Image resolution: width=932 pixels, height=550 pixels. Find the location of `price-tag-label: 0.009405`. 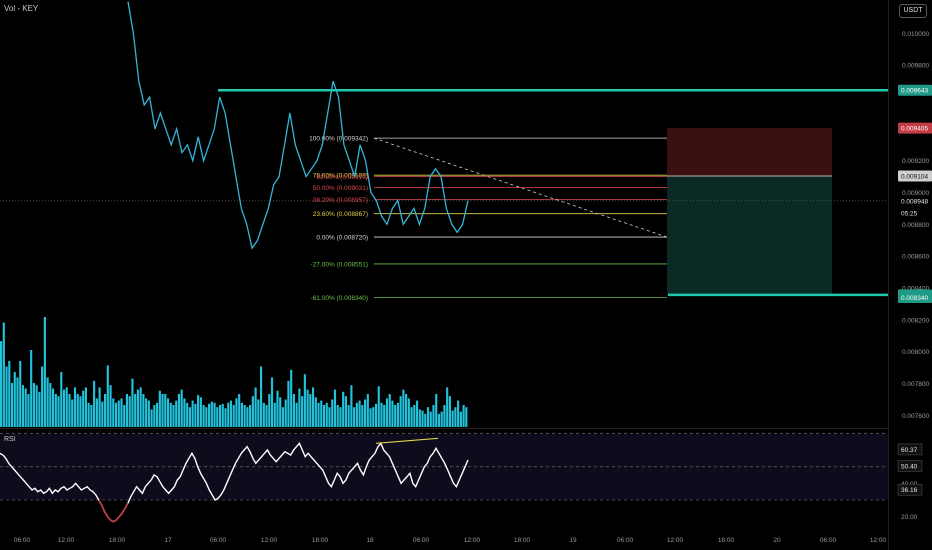

price-tag-label: 0.009405 is located at coordinates (914, 129).